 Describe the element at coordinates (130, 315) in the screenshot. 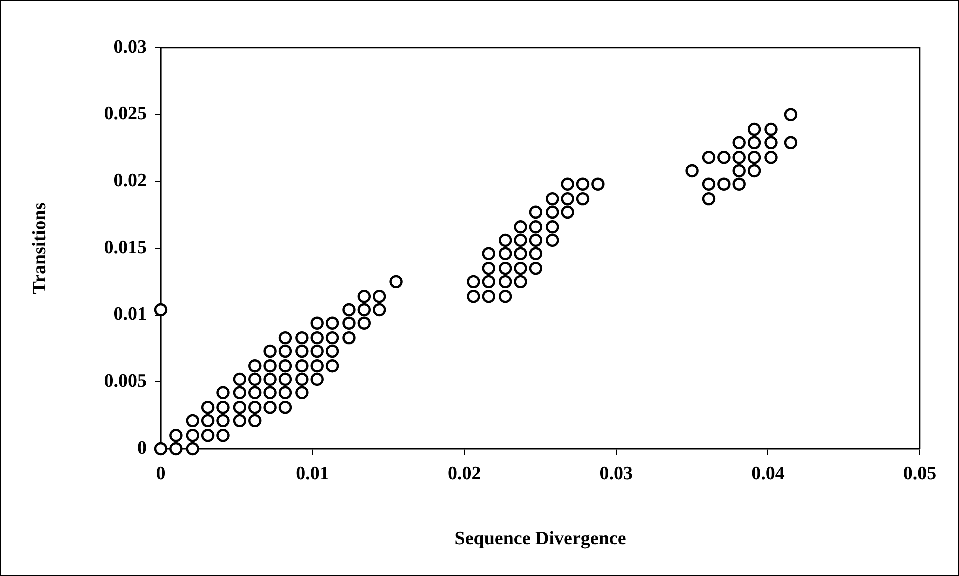

I see `y-tick-label: 0.01` at that location.